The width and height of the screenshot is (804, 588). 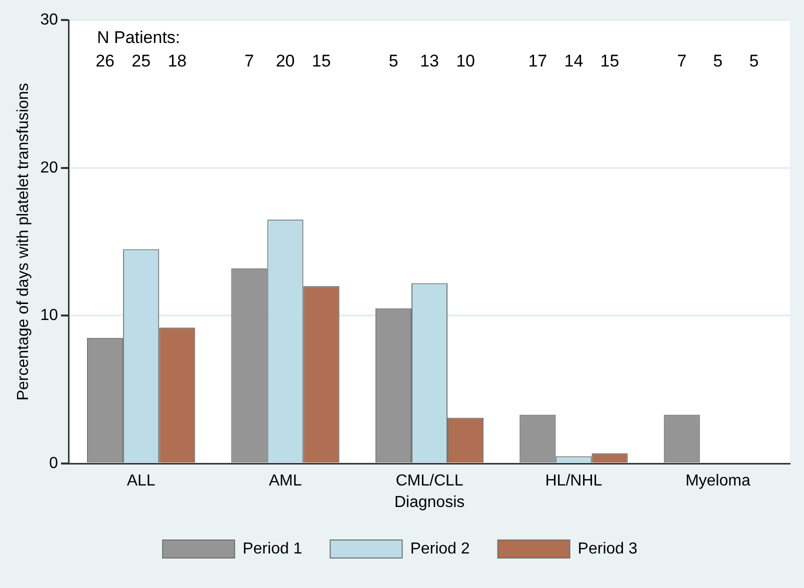 What do you see at coordinates (574, 61) in the screenshot?
I see `annotation: 14` at bounding box center [574, 61].